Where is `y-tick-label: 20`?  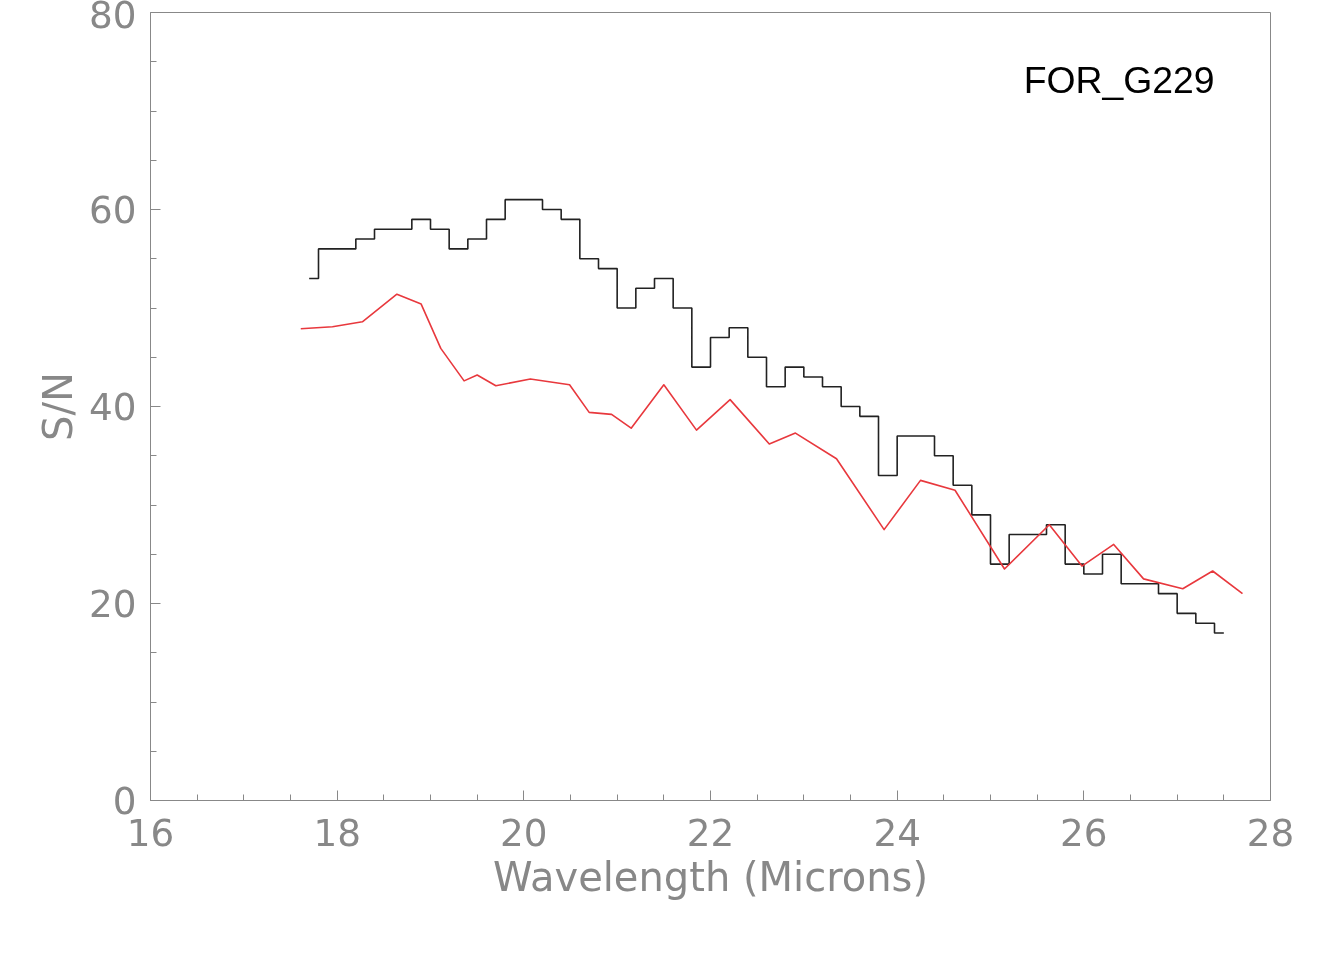
y-tick-label: 20 is located at coordinates (113, 604).